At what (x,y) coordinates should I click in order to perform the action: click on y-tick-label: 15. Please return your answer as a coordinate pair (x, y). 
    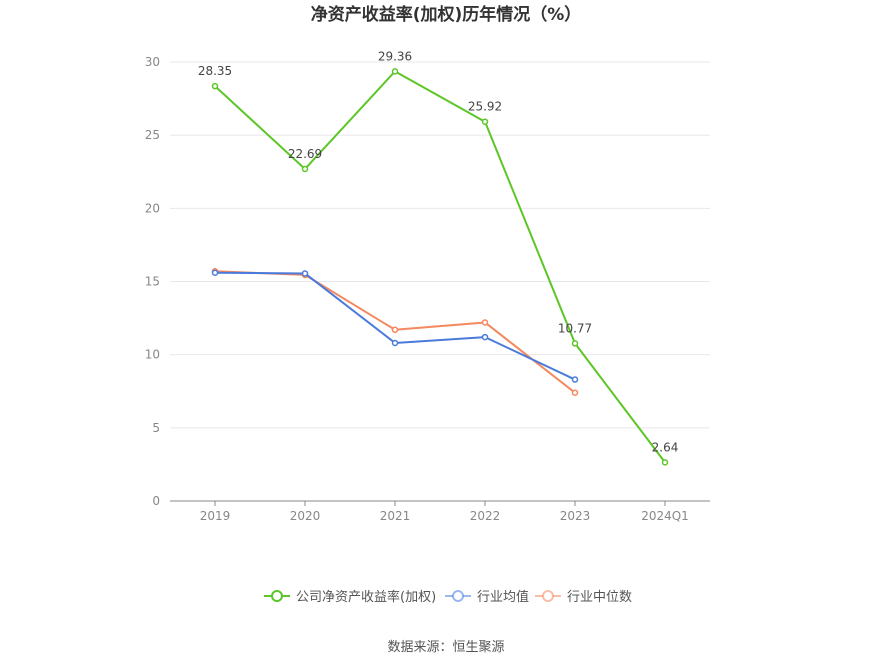
    Looking at the image, I should click on (152, 282).